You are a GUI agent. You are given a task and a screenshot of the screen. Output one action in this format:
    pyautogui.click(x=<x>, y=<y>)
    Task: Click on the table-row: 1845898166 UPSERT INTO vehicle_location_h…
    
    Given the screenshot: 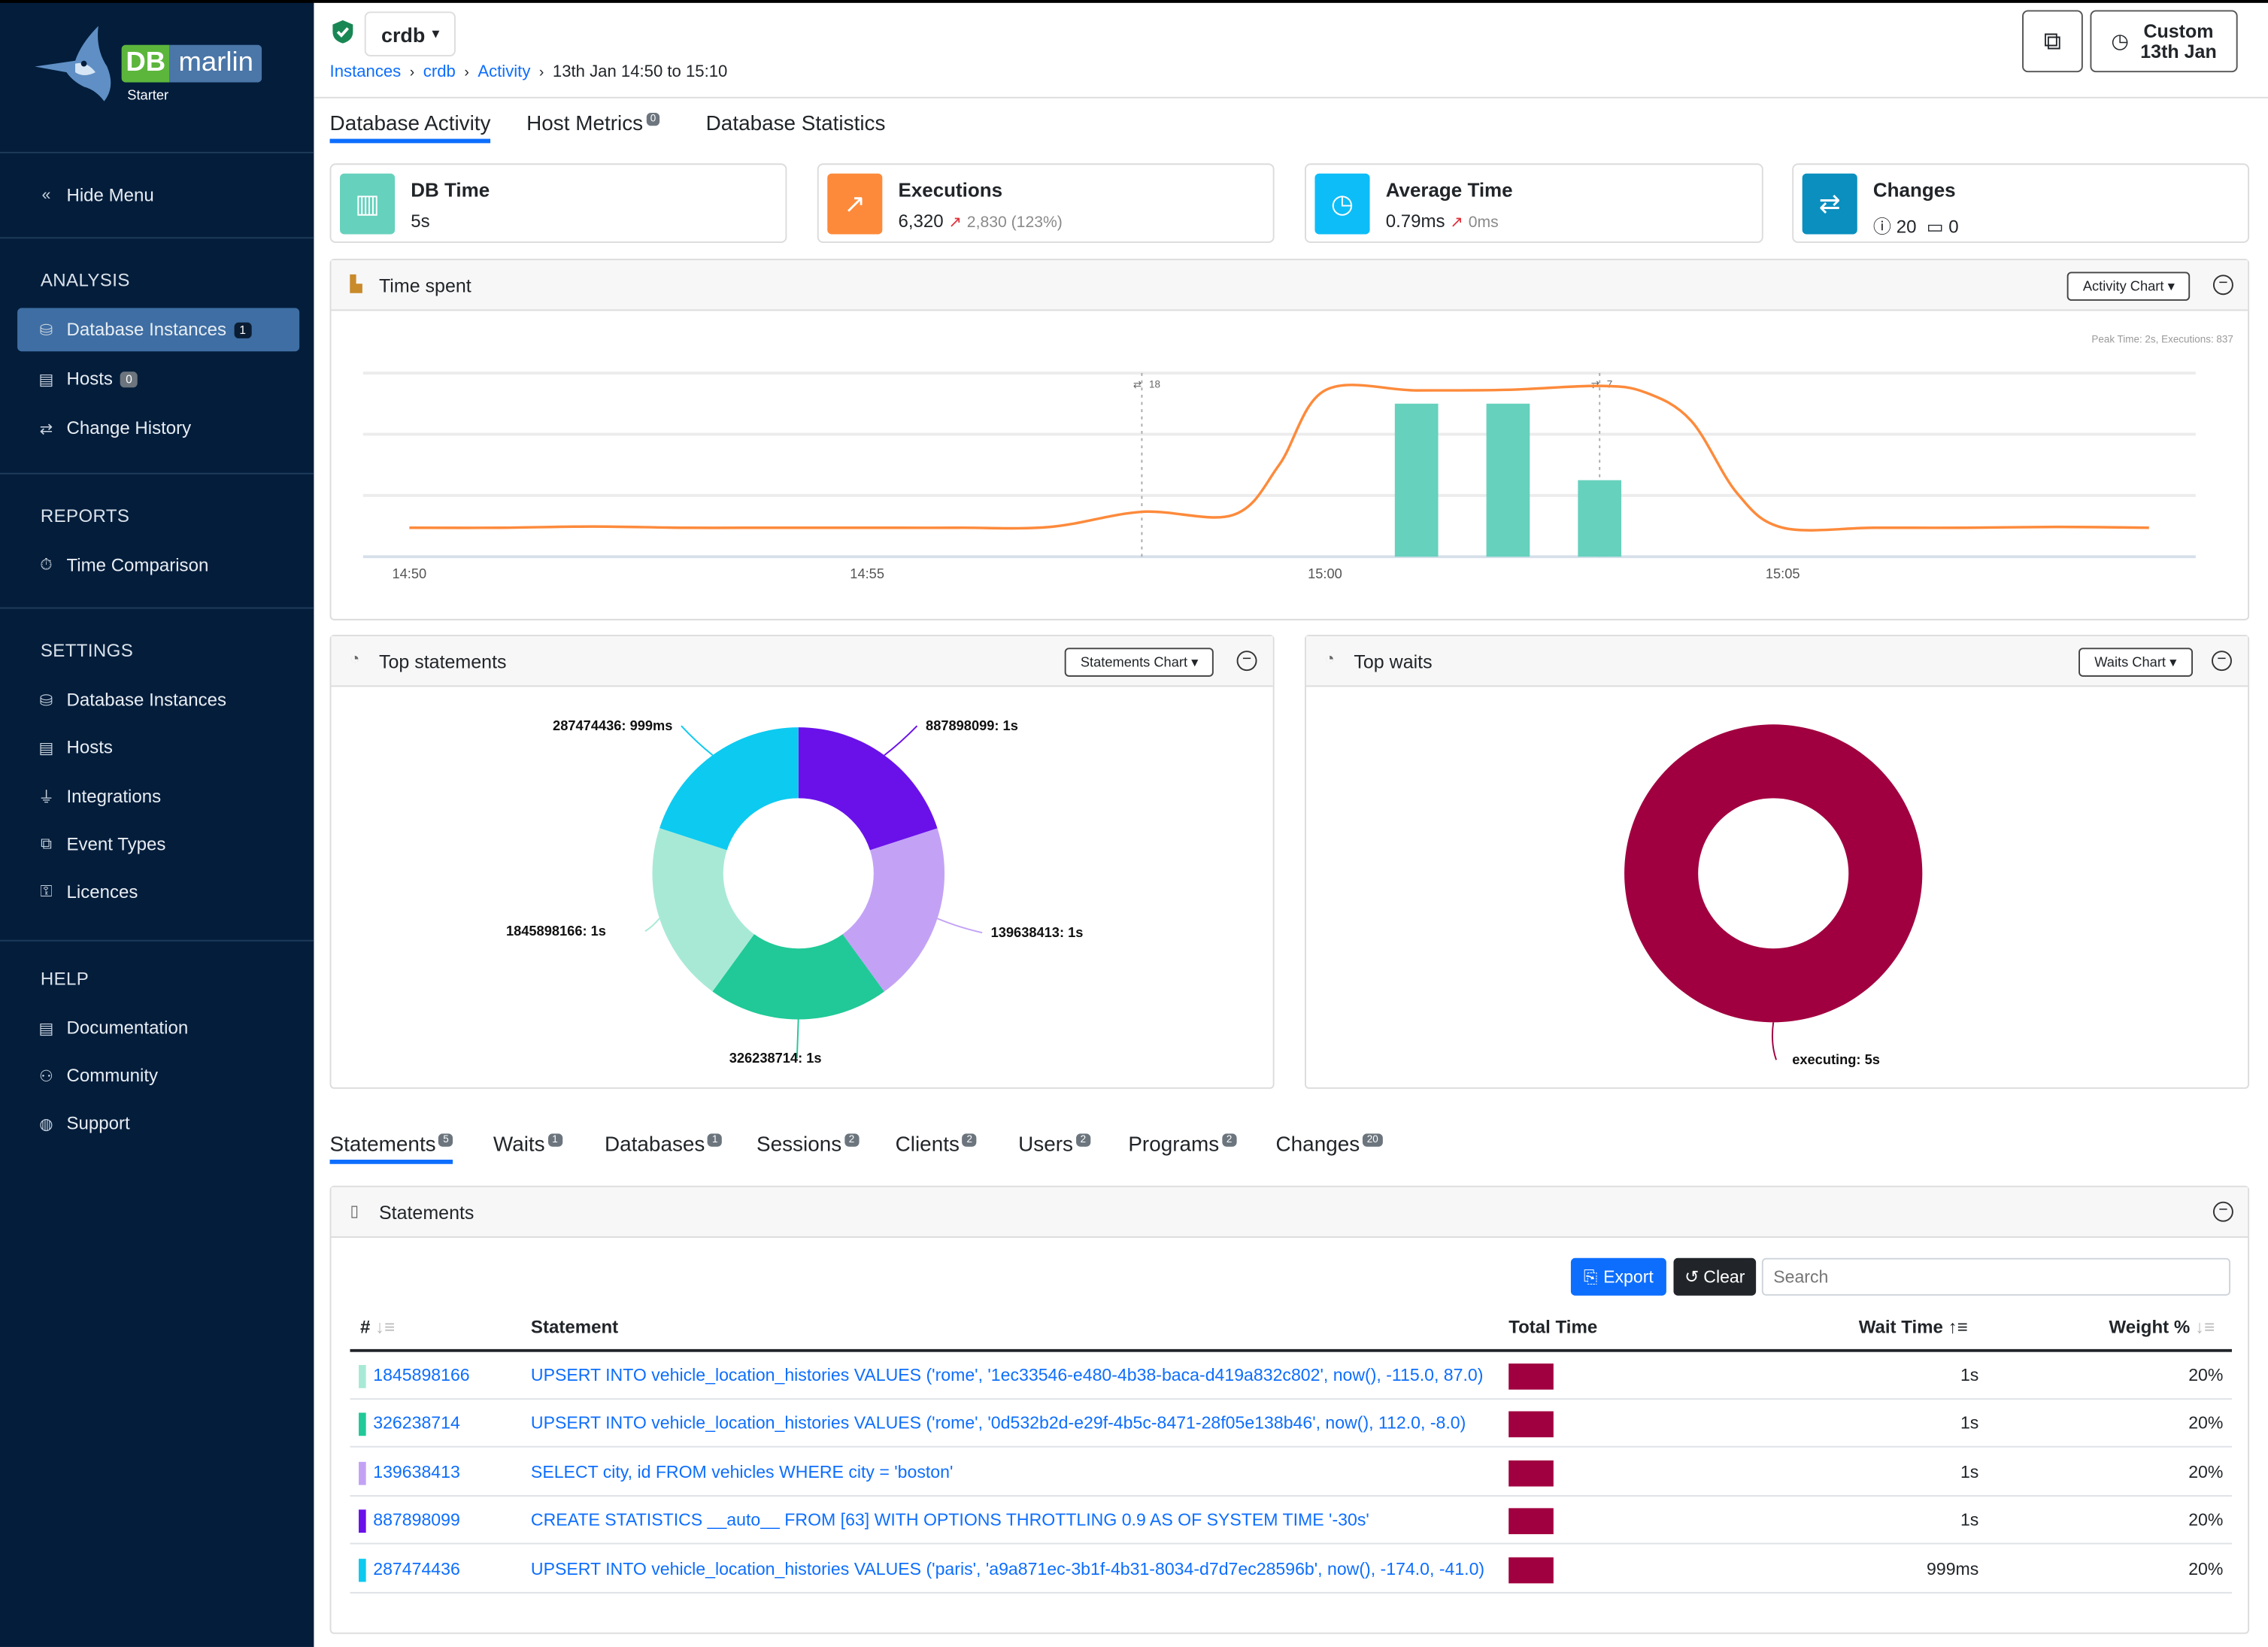 What is the action you would take?
    pyautogui.click(x=1291, y=1376)
    